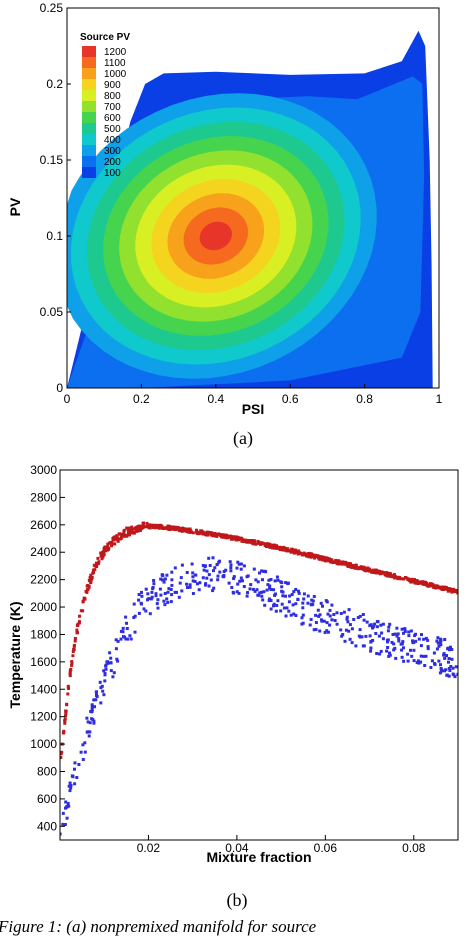 Image resolution: width=474 pixels, height=937 pixels. Describe the element at coordinates (54, 236) in the screenshot. I see `y-tick-label: 0.1` at that location.